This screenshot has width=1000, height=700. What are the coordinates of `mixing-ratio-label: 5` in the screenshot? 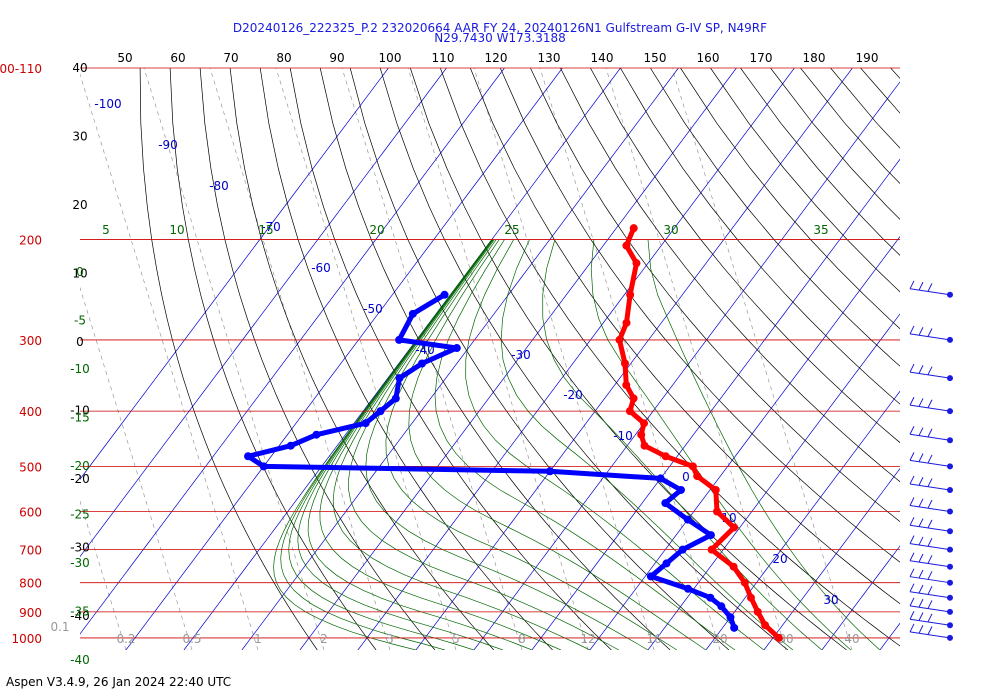 It's located at (456, 639).